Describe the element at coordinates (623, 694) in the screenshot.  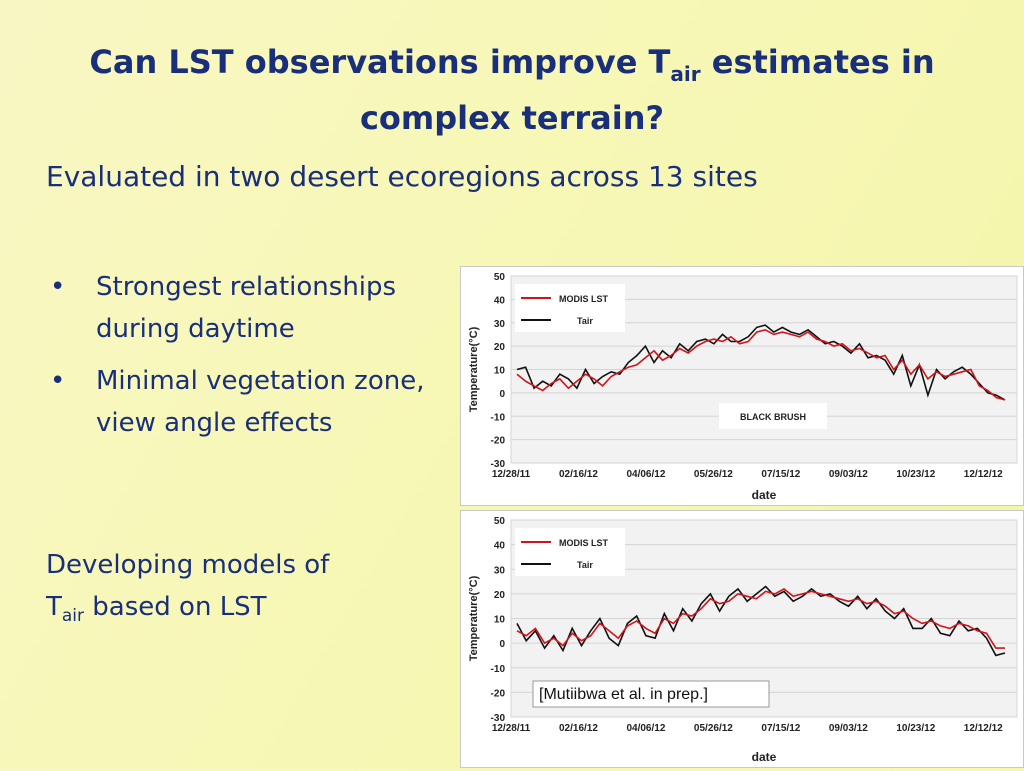
I see `citation-text: [Mutiibwa et al. in prep.]` at that location.